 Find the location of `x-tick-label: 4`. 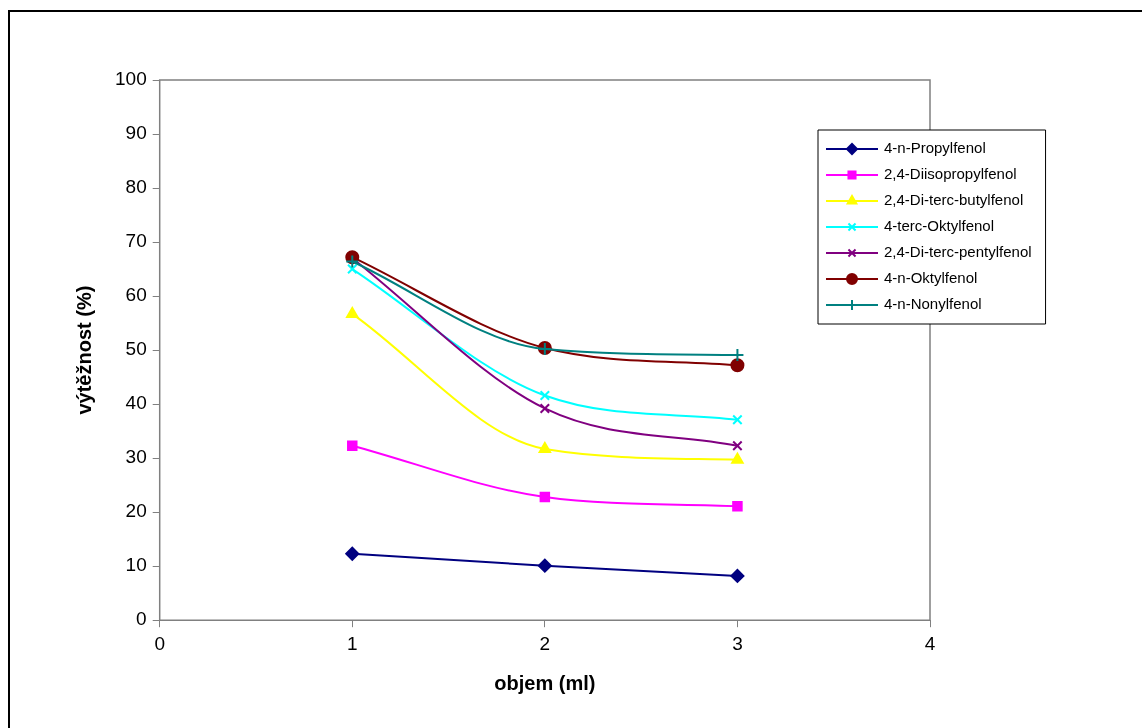

x-tick-label: 4 is located at coordinates (930, 643).